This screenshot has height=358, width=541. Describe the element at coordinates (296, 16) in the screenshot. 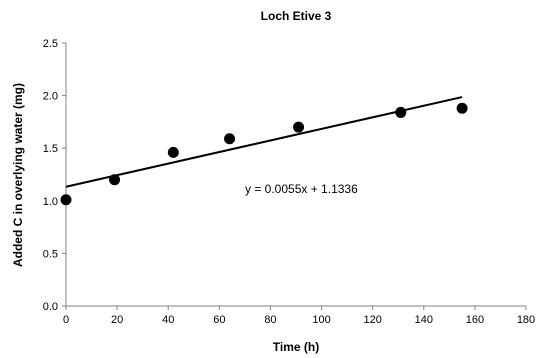

I see `chart-title: Loch Etive 3` at that location.